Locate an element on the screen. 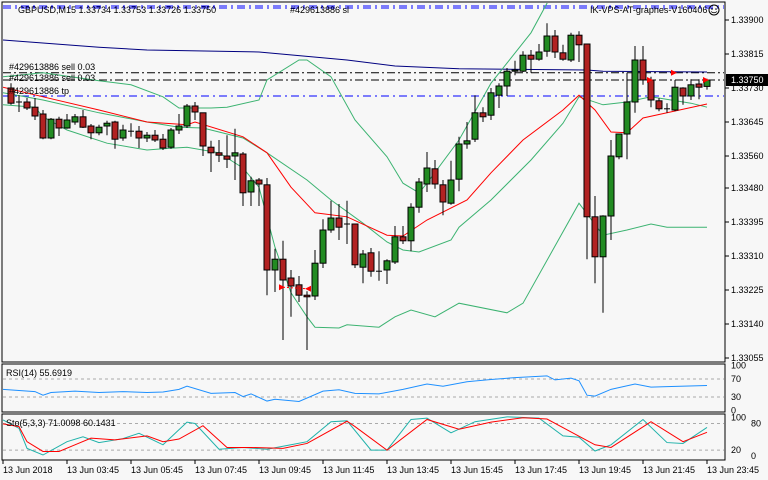  stochastic-pane is located at coordinates (363, 437).